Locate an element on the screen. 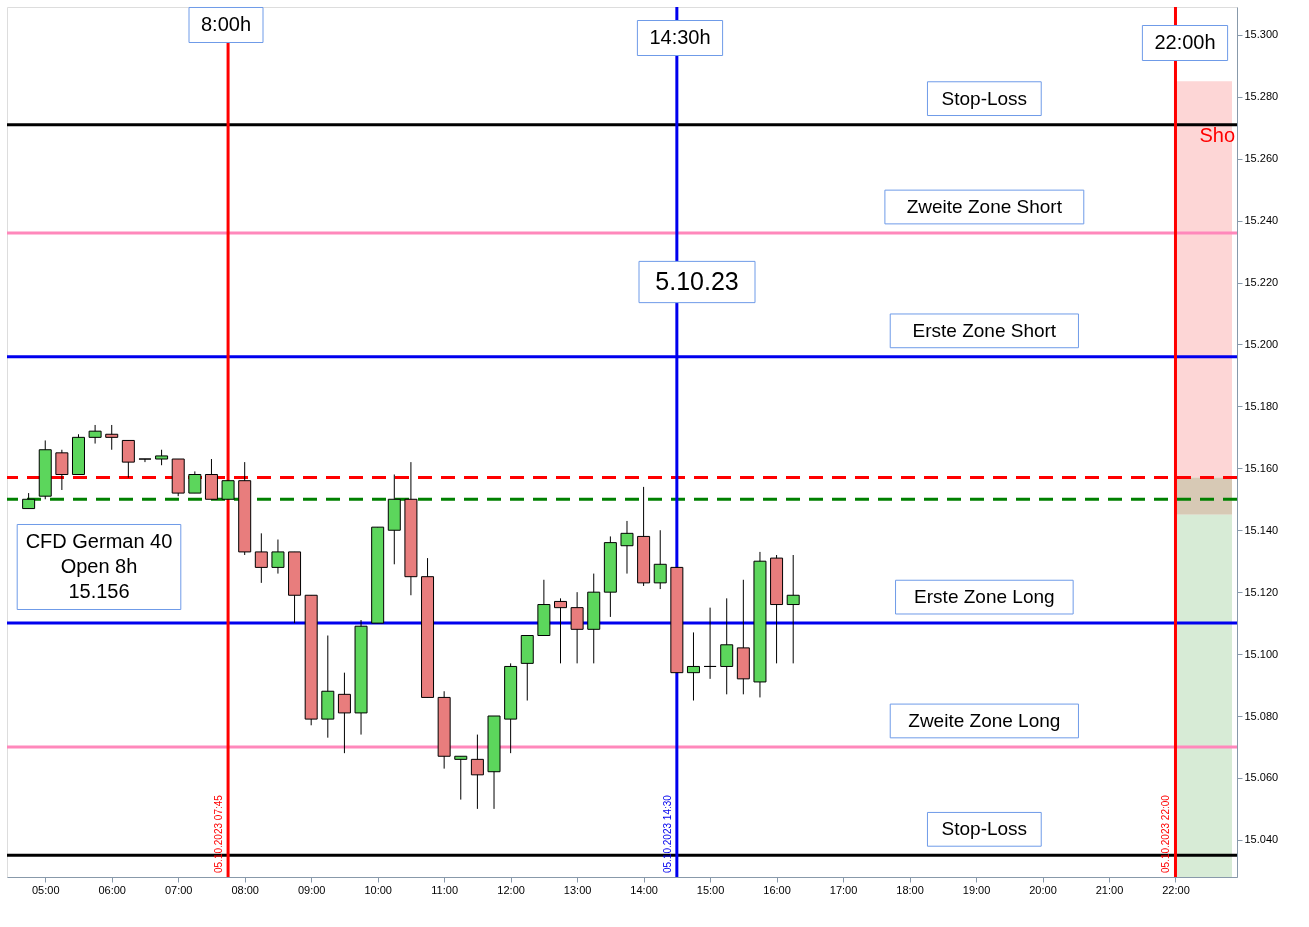 The image size is (1309, 927). x-tick-label: 05:00 is located at coordinates (45, 889).